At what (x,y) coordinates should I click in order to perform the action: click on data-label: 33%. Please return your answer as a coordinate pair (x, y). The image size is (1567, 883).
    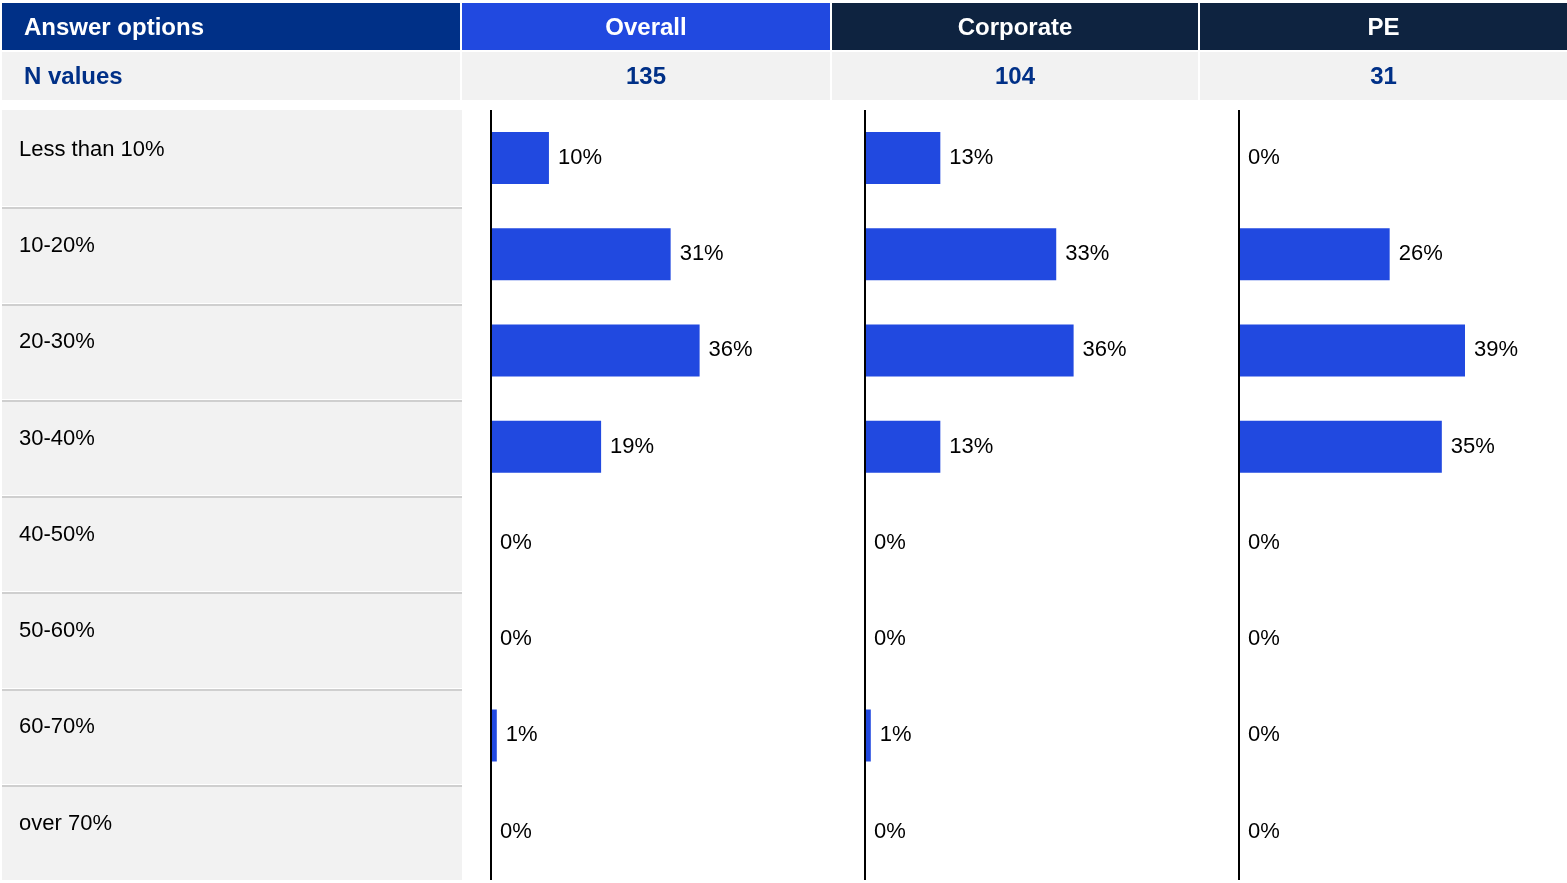
    Looking at the image, I should click on (1087, 253).